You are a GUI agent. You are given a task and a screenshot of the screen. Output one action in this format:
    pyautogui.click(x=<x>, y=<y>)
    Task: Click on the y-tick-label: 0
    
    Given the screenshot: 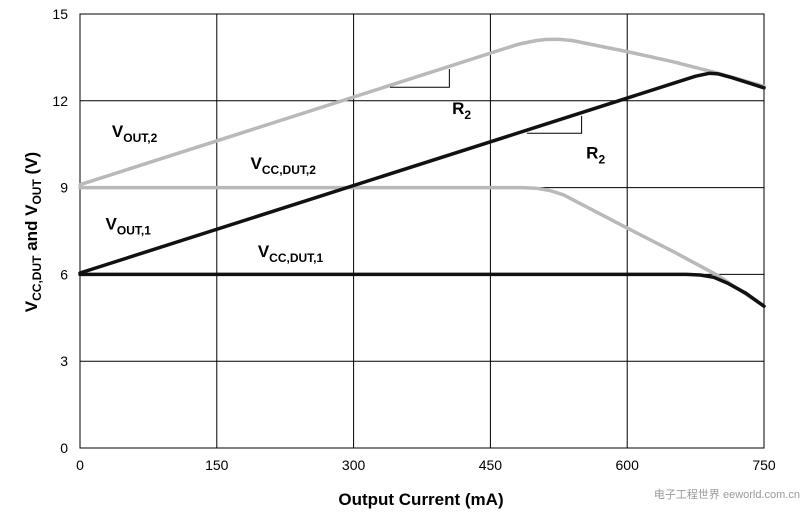 What is the action you would take?
    pyautogui.click(x=64, y=448)
    